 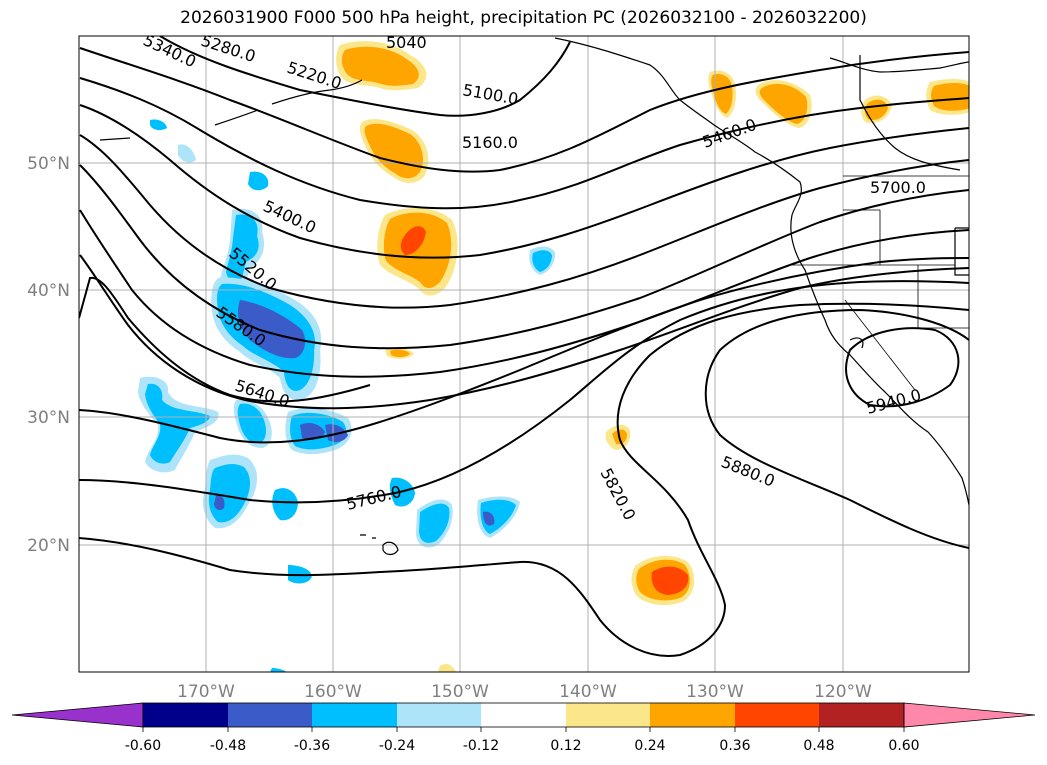 What do you see at coordinates (77, 715) in the screenshot?
I see `colorbar-extend-min` at bounding box center [77, 715].